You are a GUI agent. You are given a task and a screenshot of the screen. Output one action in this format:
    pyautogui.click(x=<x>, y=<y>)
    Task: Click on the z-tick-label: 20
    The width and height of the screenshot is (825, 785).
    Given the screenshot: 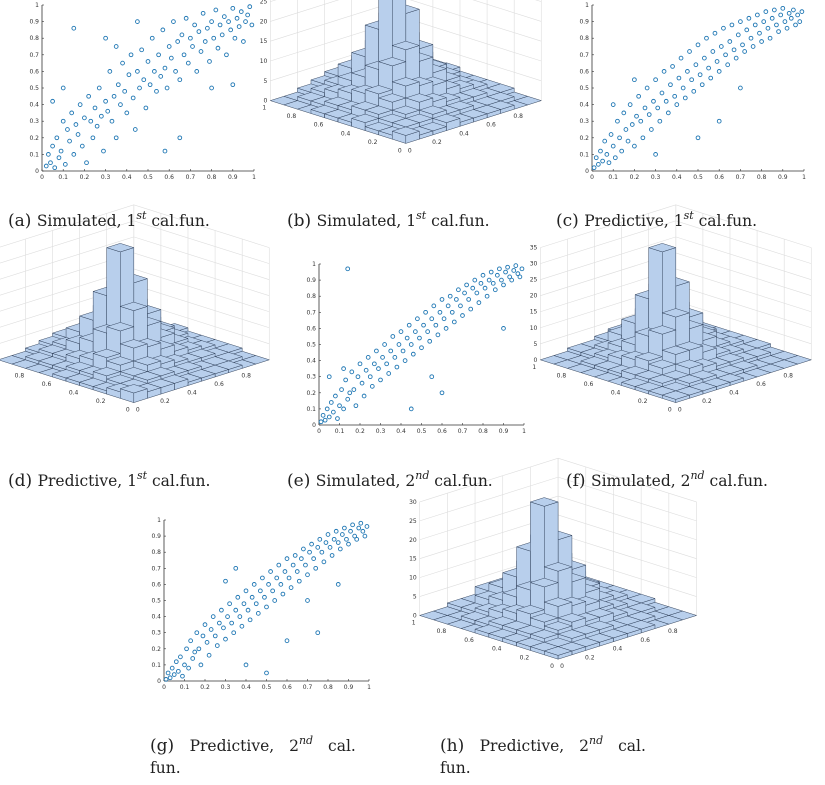 What is the action you would take?
    pyautogui.click(x=264, y=21)
    